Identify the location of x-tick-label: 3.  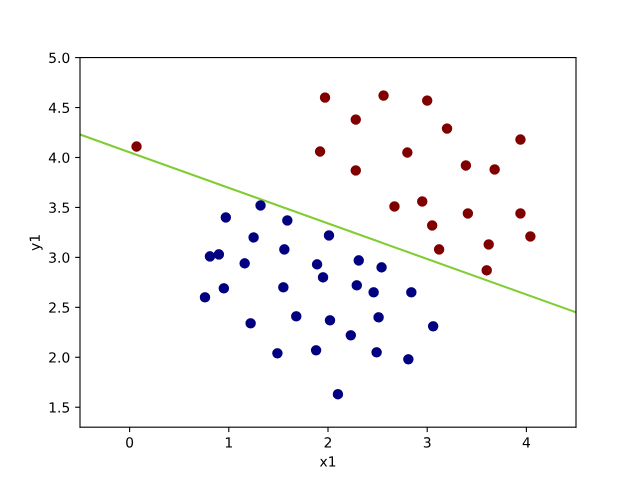
(427, 442).